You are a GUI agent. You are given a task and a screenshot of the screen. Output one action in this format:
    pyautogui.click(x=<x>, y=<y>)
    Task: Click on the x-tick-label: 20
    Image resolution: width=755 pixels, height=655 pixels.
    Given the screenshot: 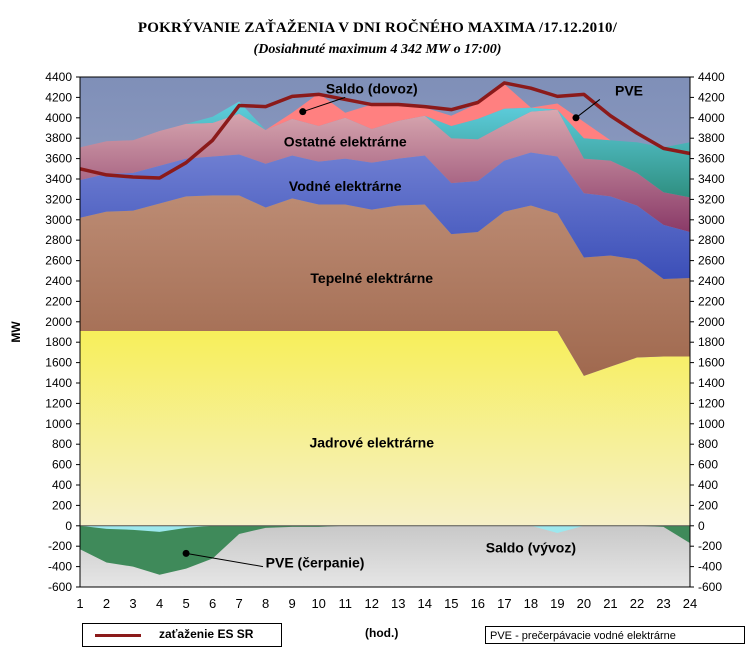 What is the action you would take?
    pyautogui.click(x=584, y=603)
    